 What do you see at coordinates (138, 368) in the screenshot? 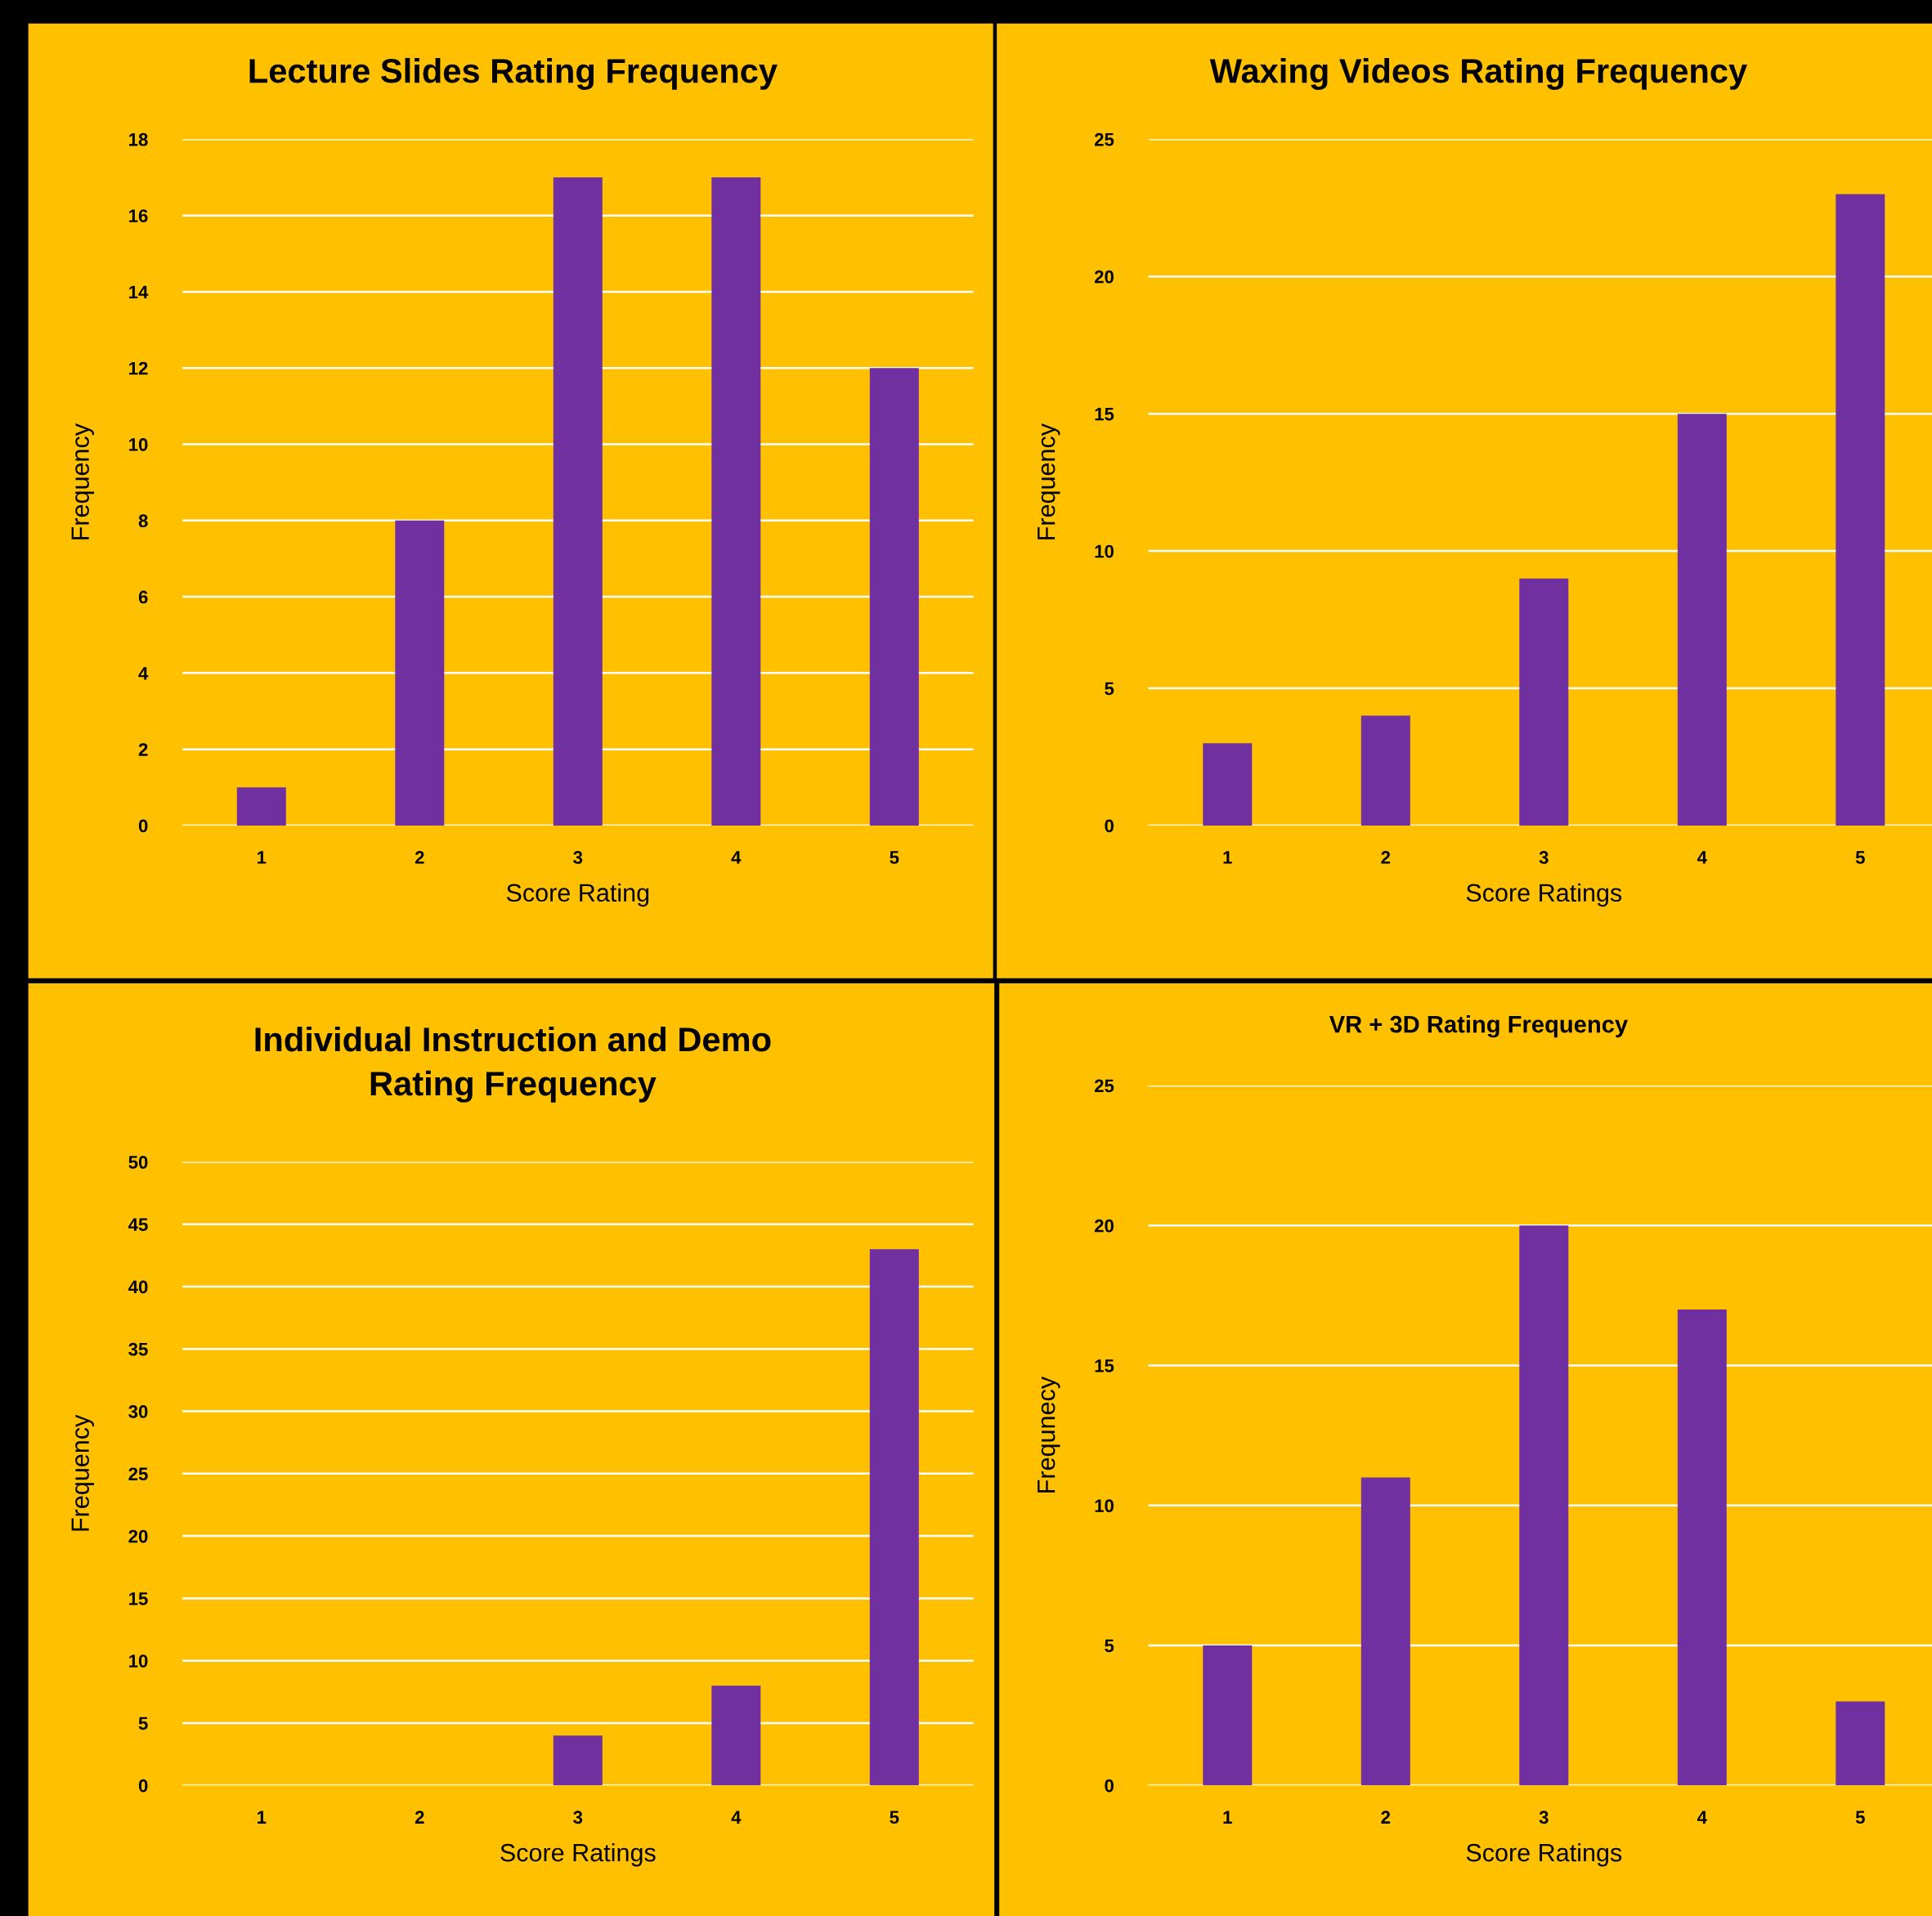
I see `y-tick-label: 12` at bounding box center [138, 368].